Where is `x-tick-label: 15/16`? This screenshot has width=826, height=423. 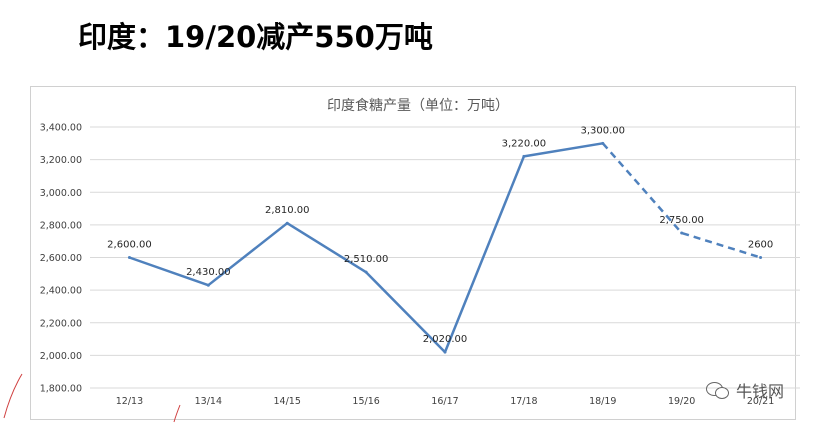
x-tick-label: 15/16 is located at coordinates (365, 401).